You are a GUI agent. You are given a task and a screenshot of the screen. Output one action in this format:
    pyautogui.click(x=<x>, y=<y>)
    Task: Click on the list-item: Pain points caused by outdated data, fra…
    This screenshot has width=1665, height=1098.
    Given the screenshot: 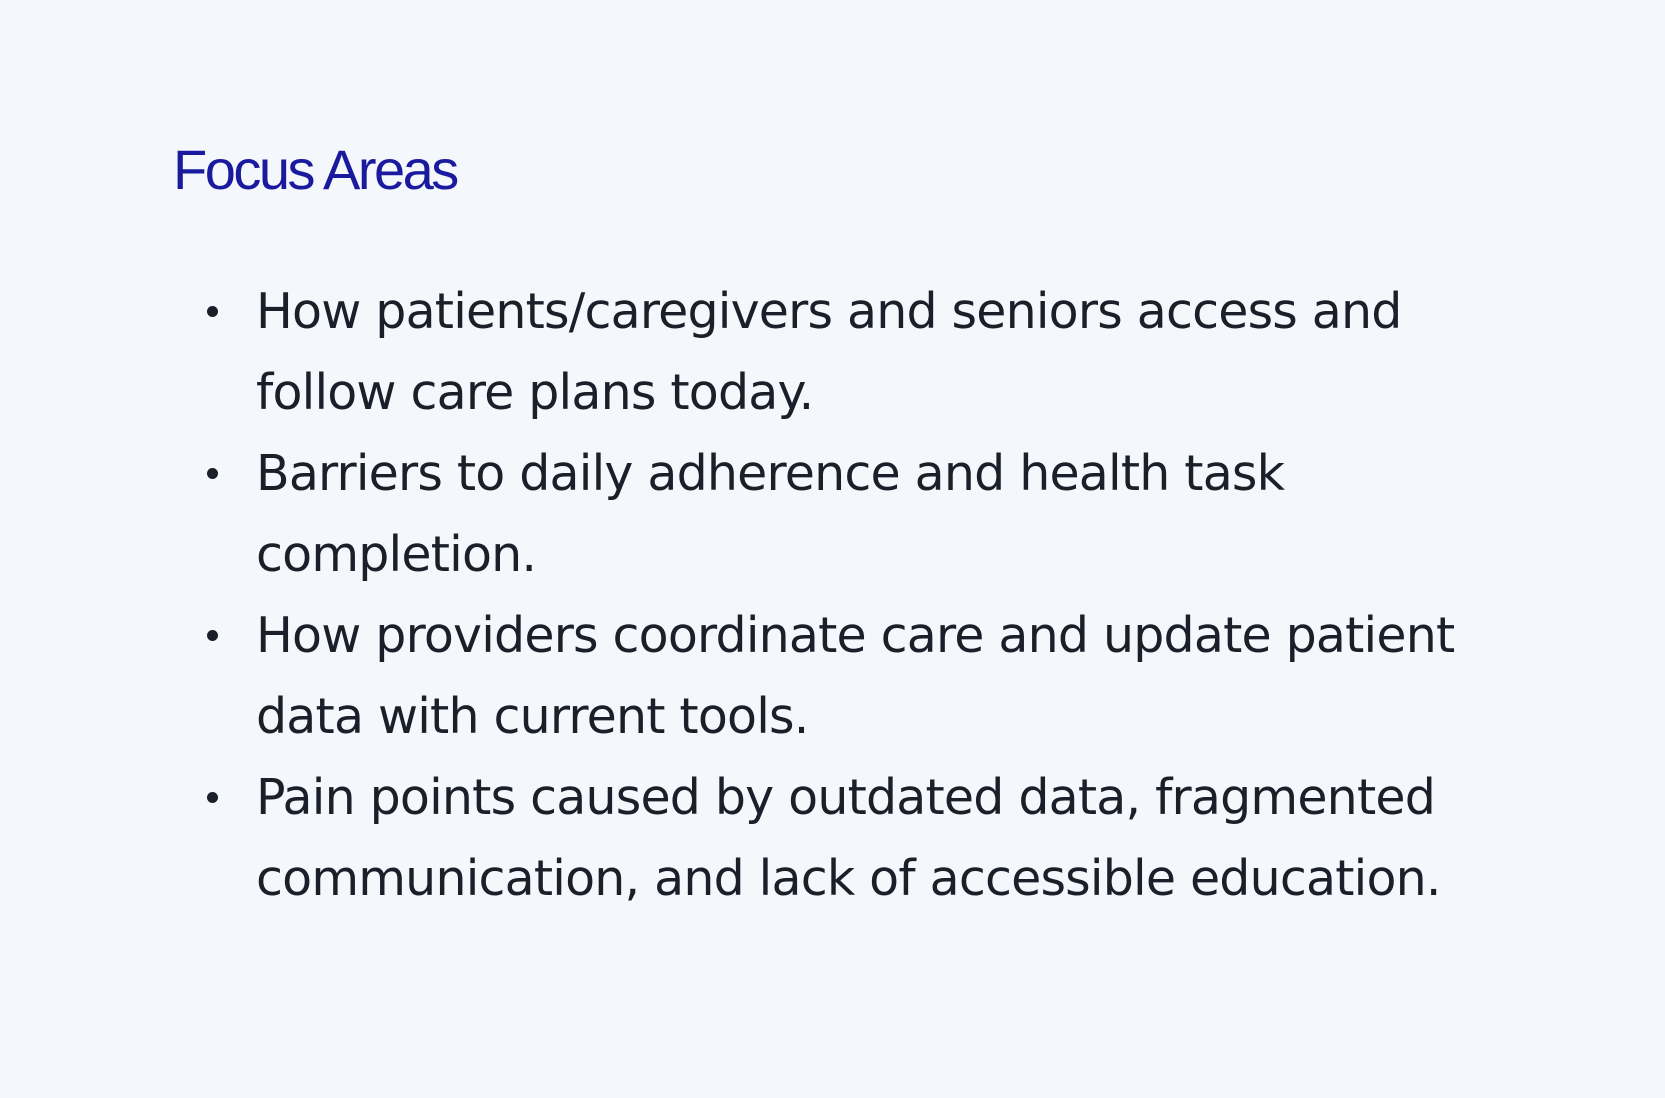 What is the action you would take?
    pyautogui.click(x=833, y=838)
    